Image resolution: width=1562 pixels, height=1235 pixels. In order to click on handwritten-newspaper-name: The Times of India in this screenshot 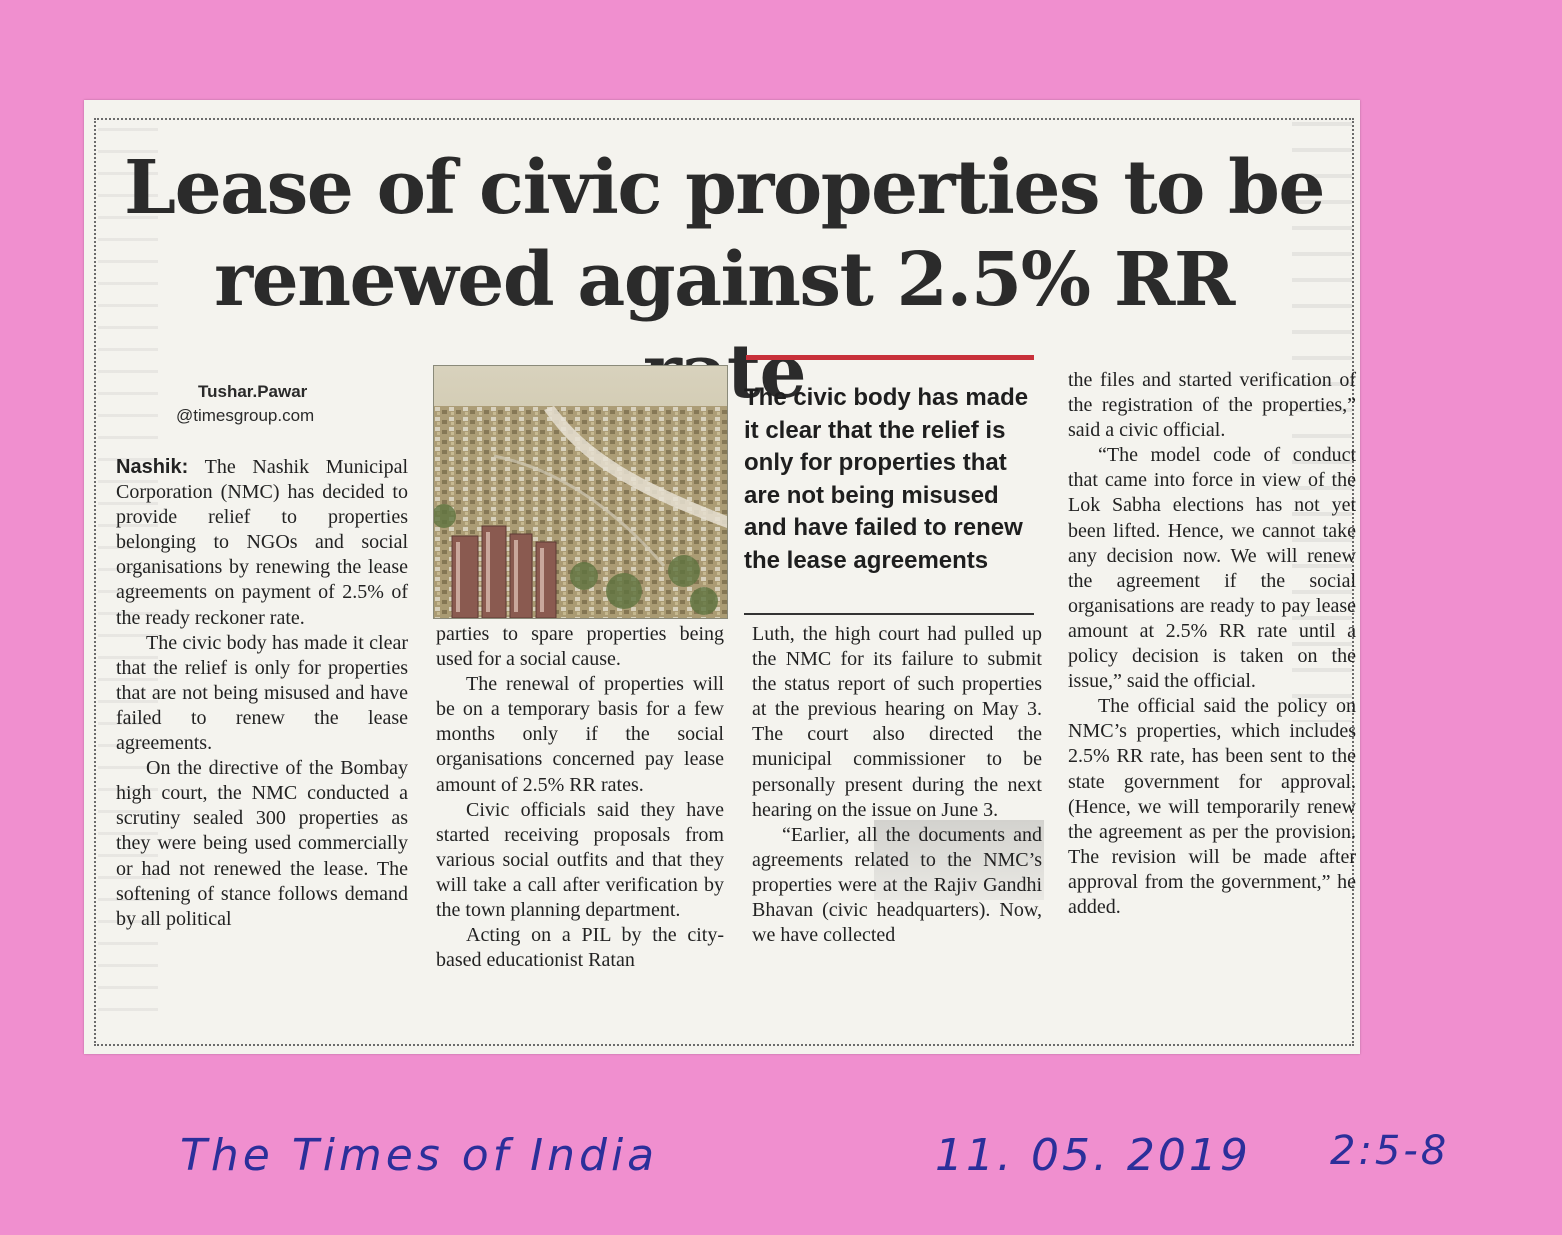, I will do `click(419, 1155)`.